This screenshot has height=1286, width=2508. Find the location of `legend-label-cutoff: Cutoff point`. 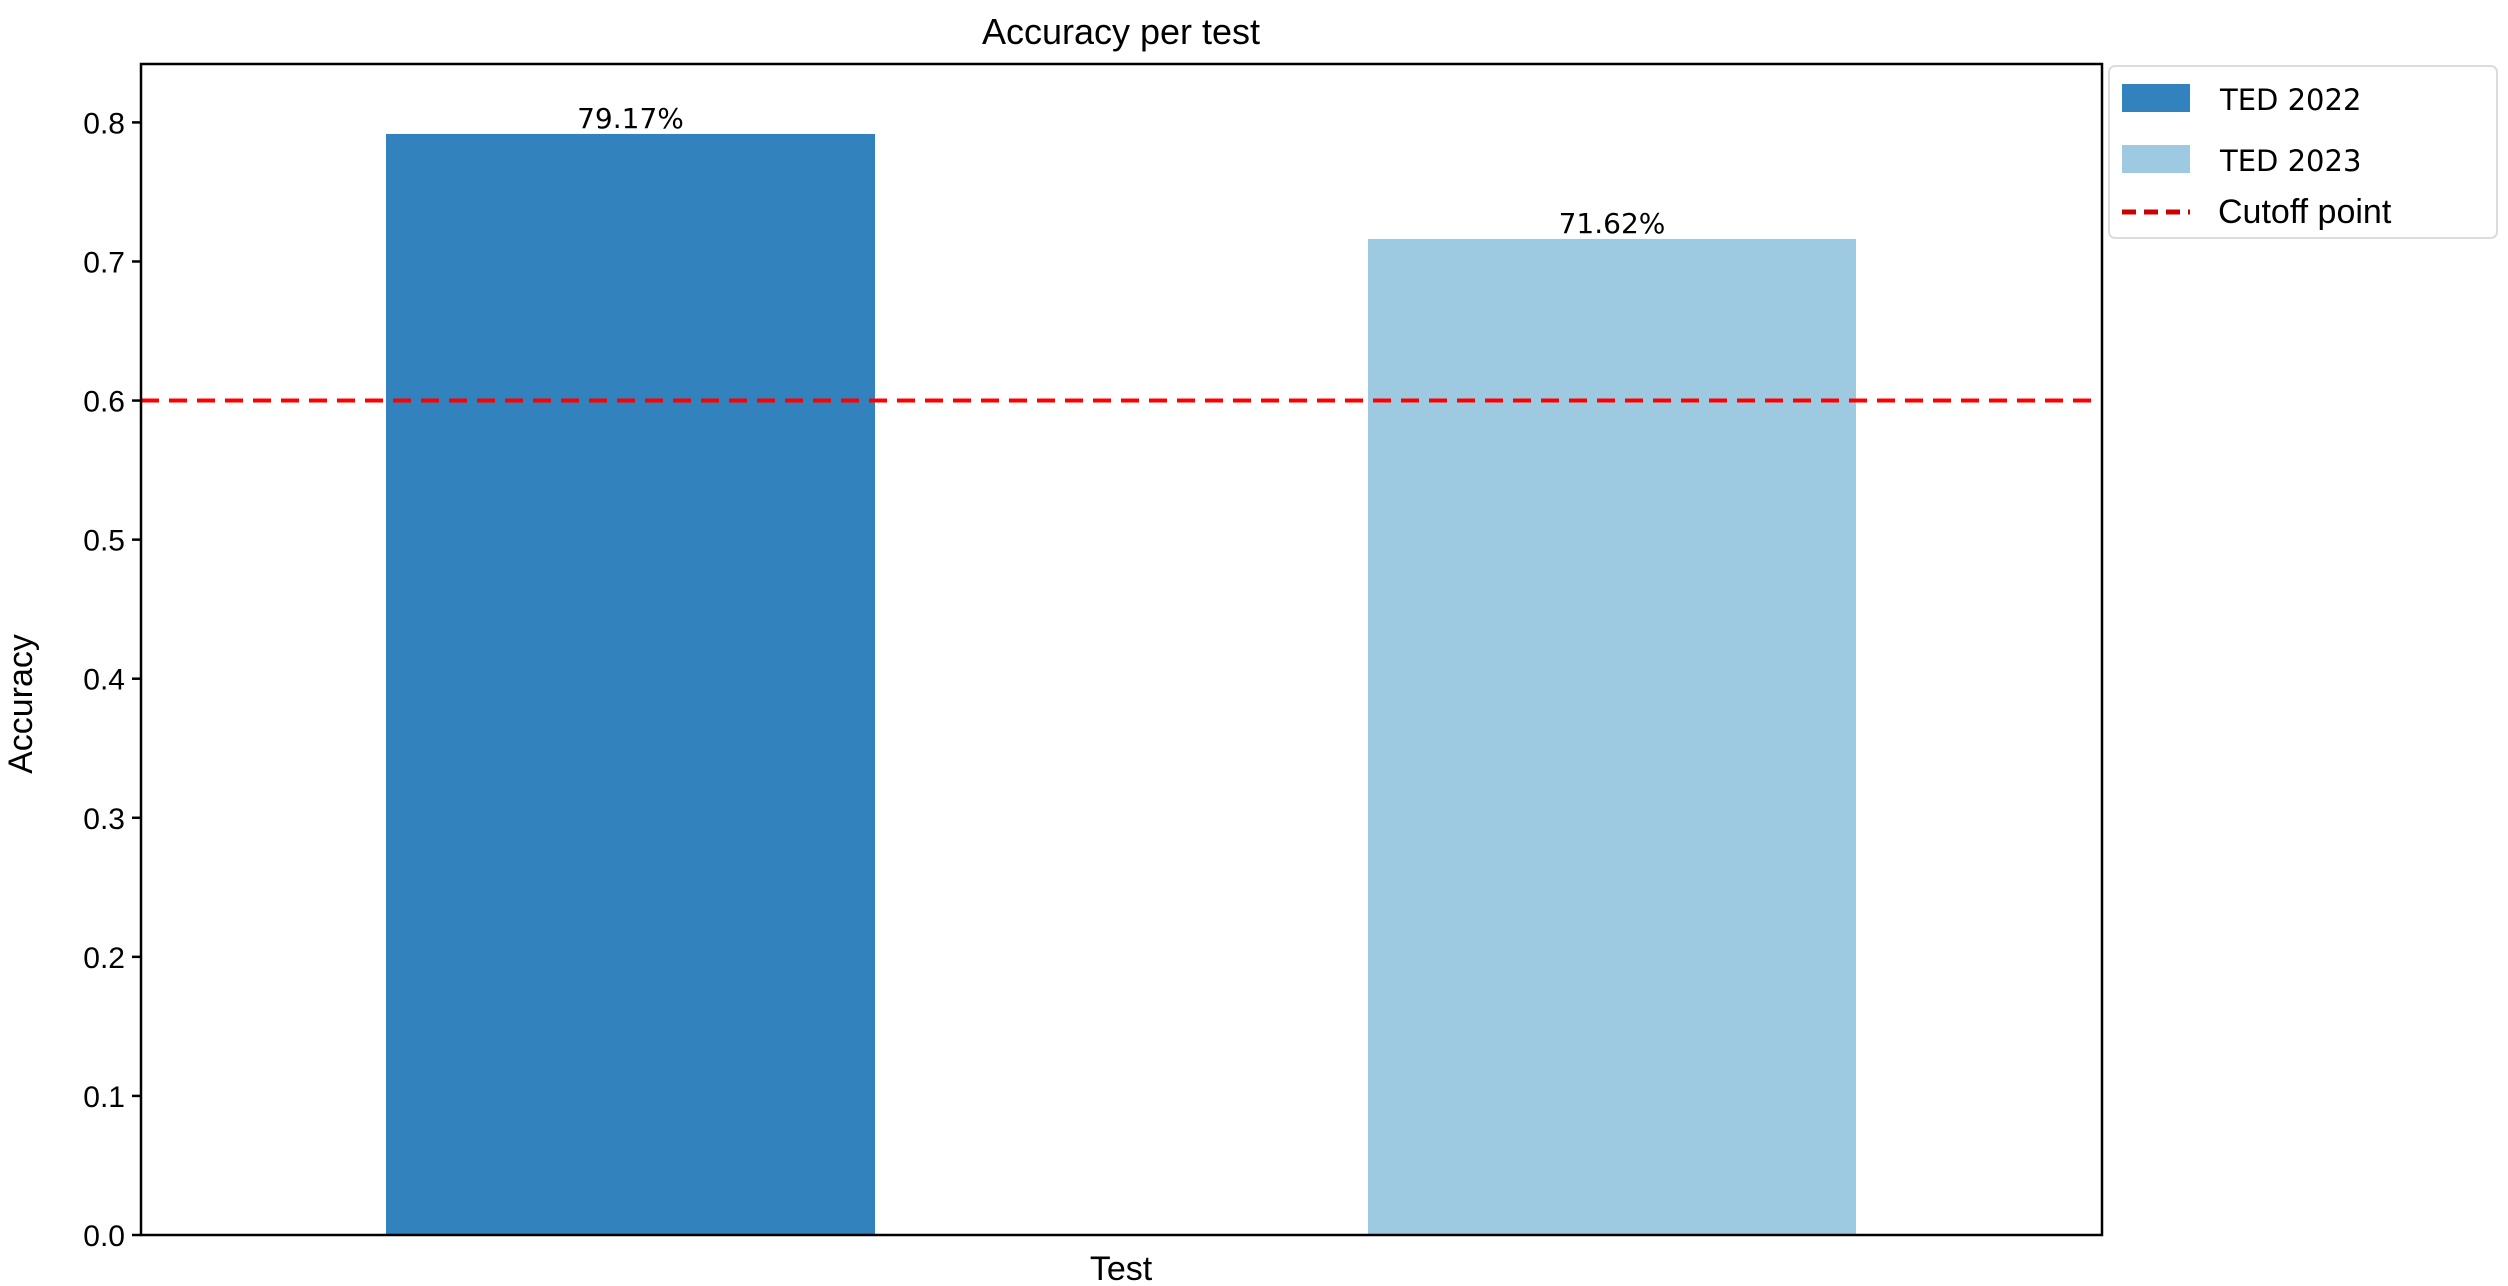

legend-label-cutoff: Cutoff point is located at coordinates (2305, 212).